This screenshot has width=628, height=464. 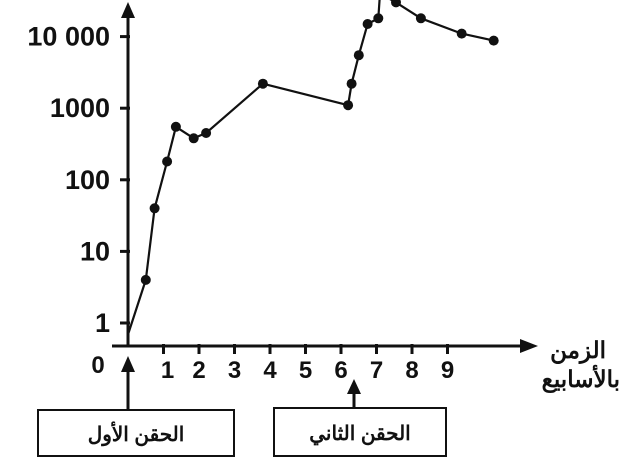 I want to click on first-injection-box, so click(x=136, y=433).